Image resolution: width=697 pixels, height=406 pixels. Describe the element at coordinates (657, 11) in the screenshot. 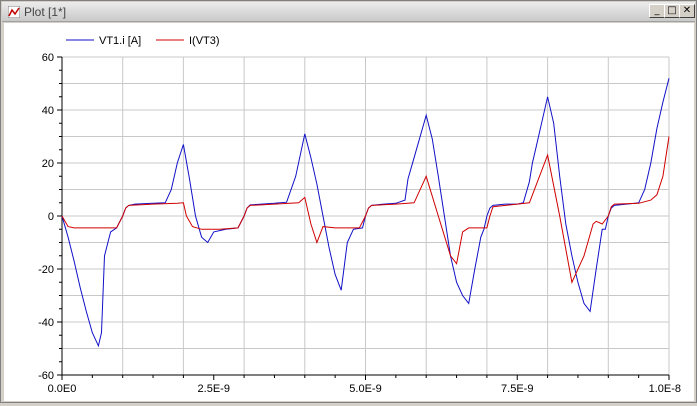

I see `minimize-button: _` at that location.